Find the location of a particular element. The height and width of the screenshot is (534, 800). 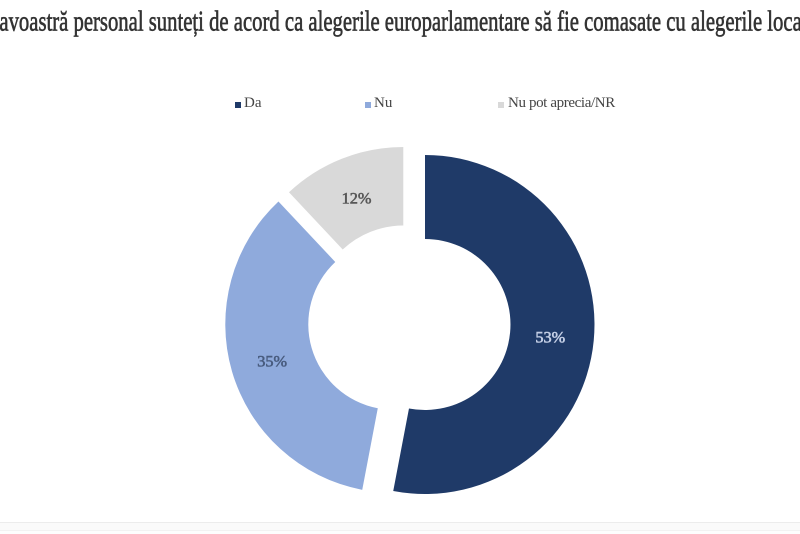

svg-text: 35% is located at coordinates (272, 361).